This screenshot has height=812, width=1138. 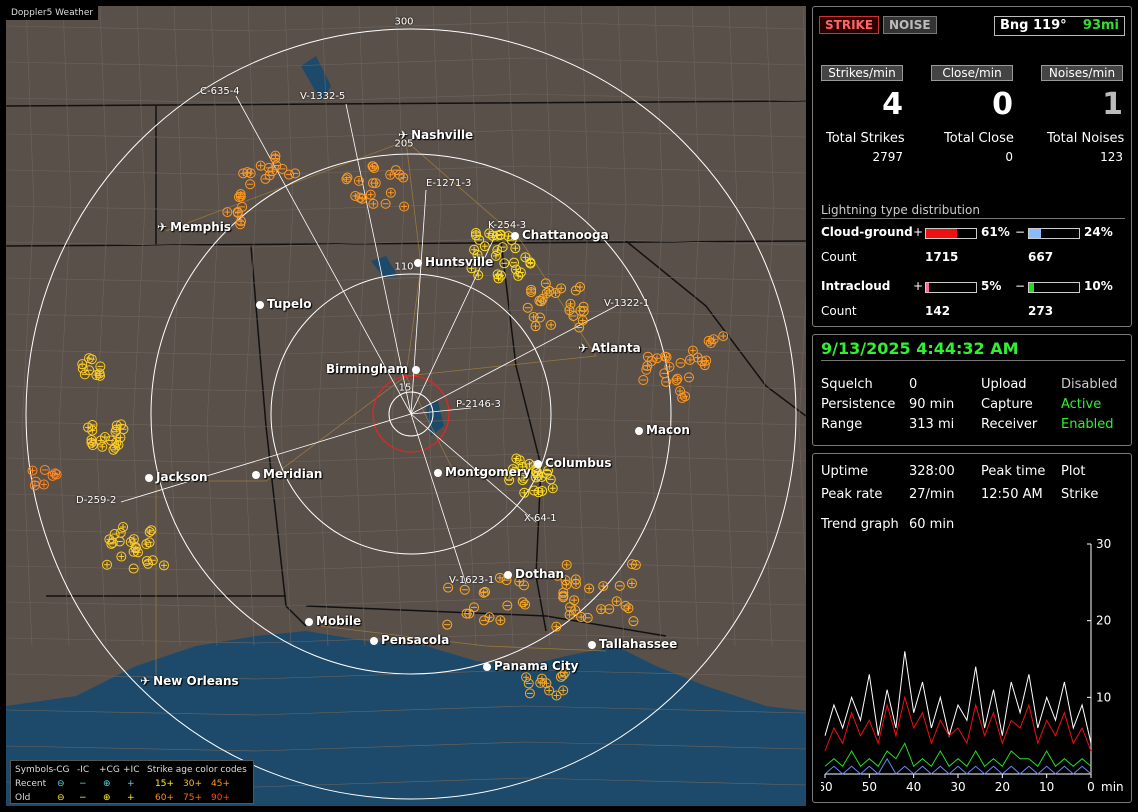 I want to click on cluster-label: X-64-1, so click(x=540, y=518).